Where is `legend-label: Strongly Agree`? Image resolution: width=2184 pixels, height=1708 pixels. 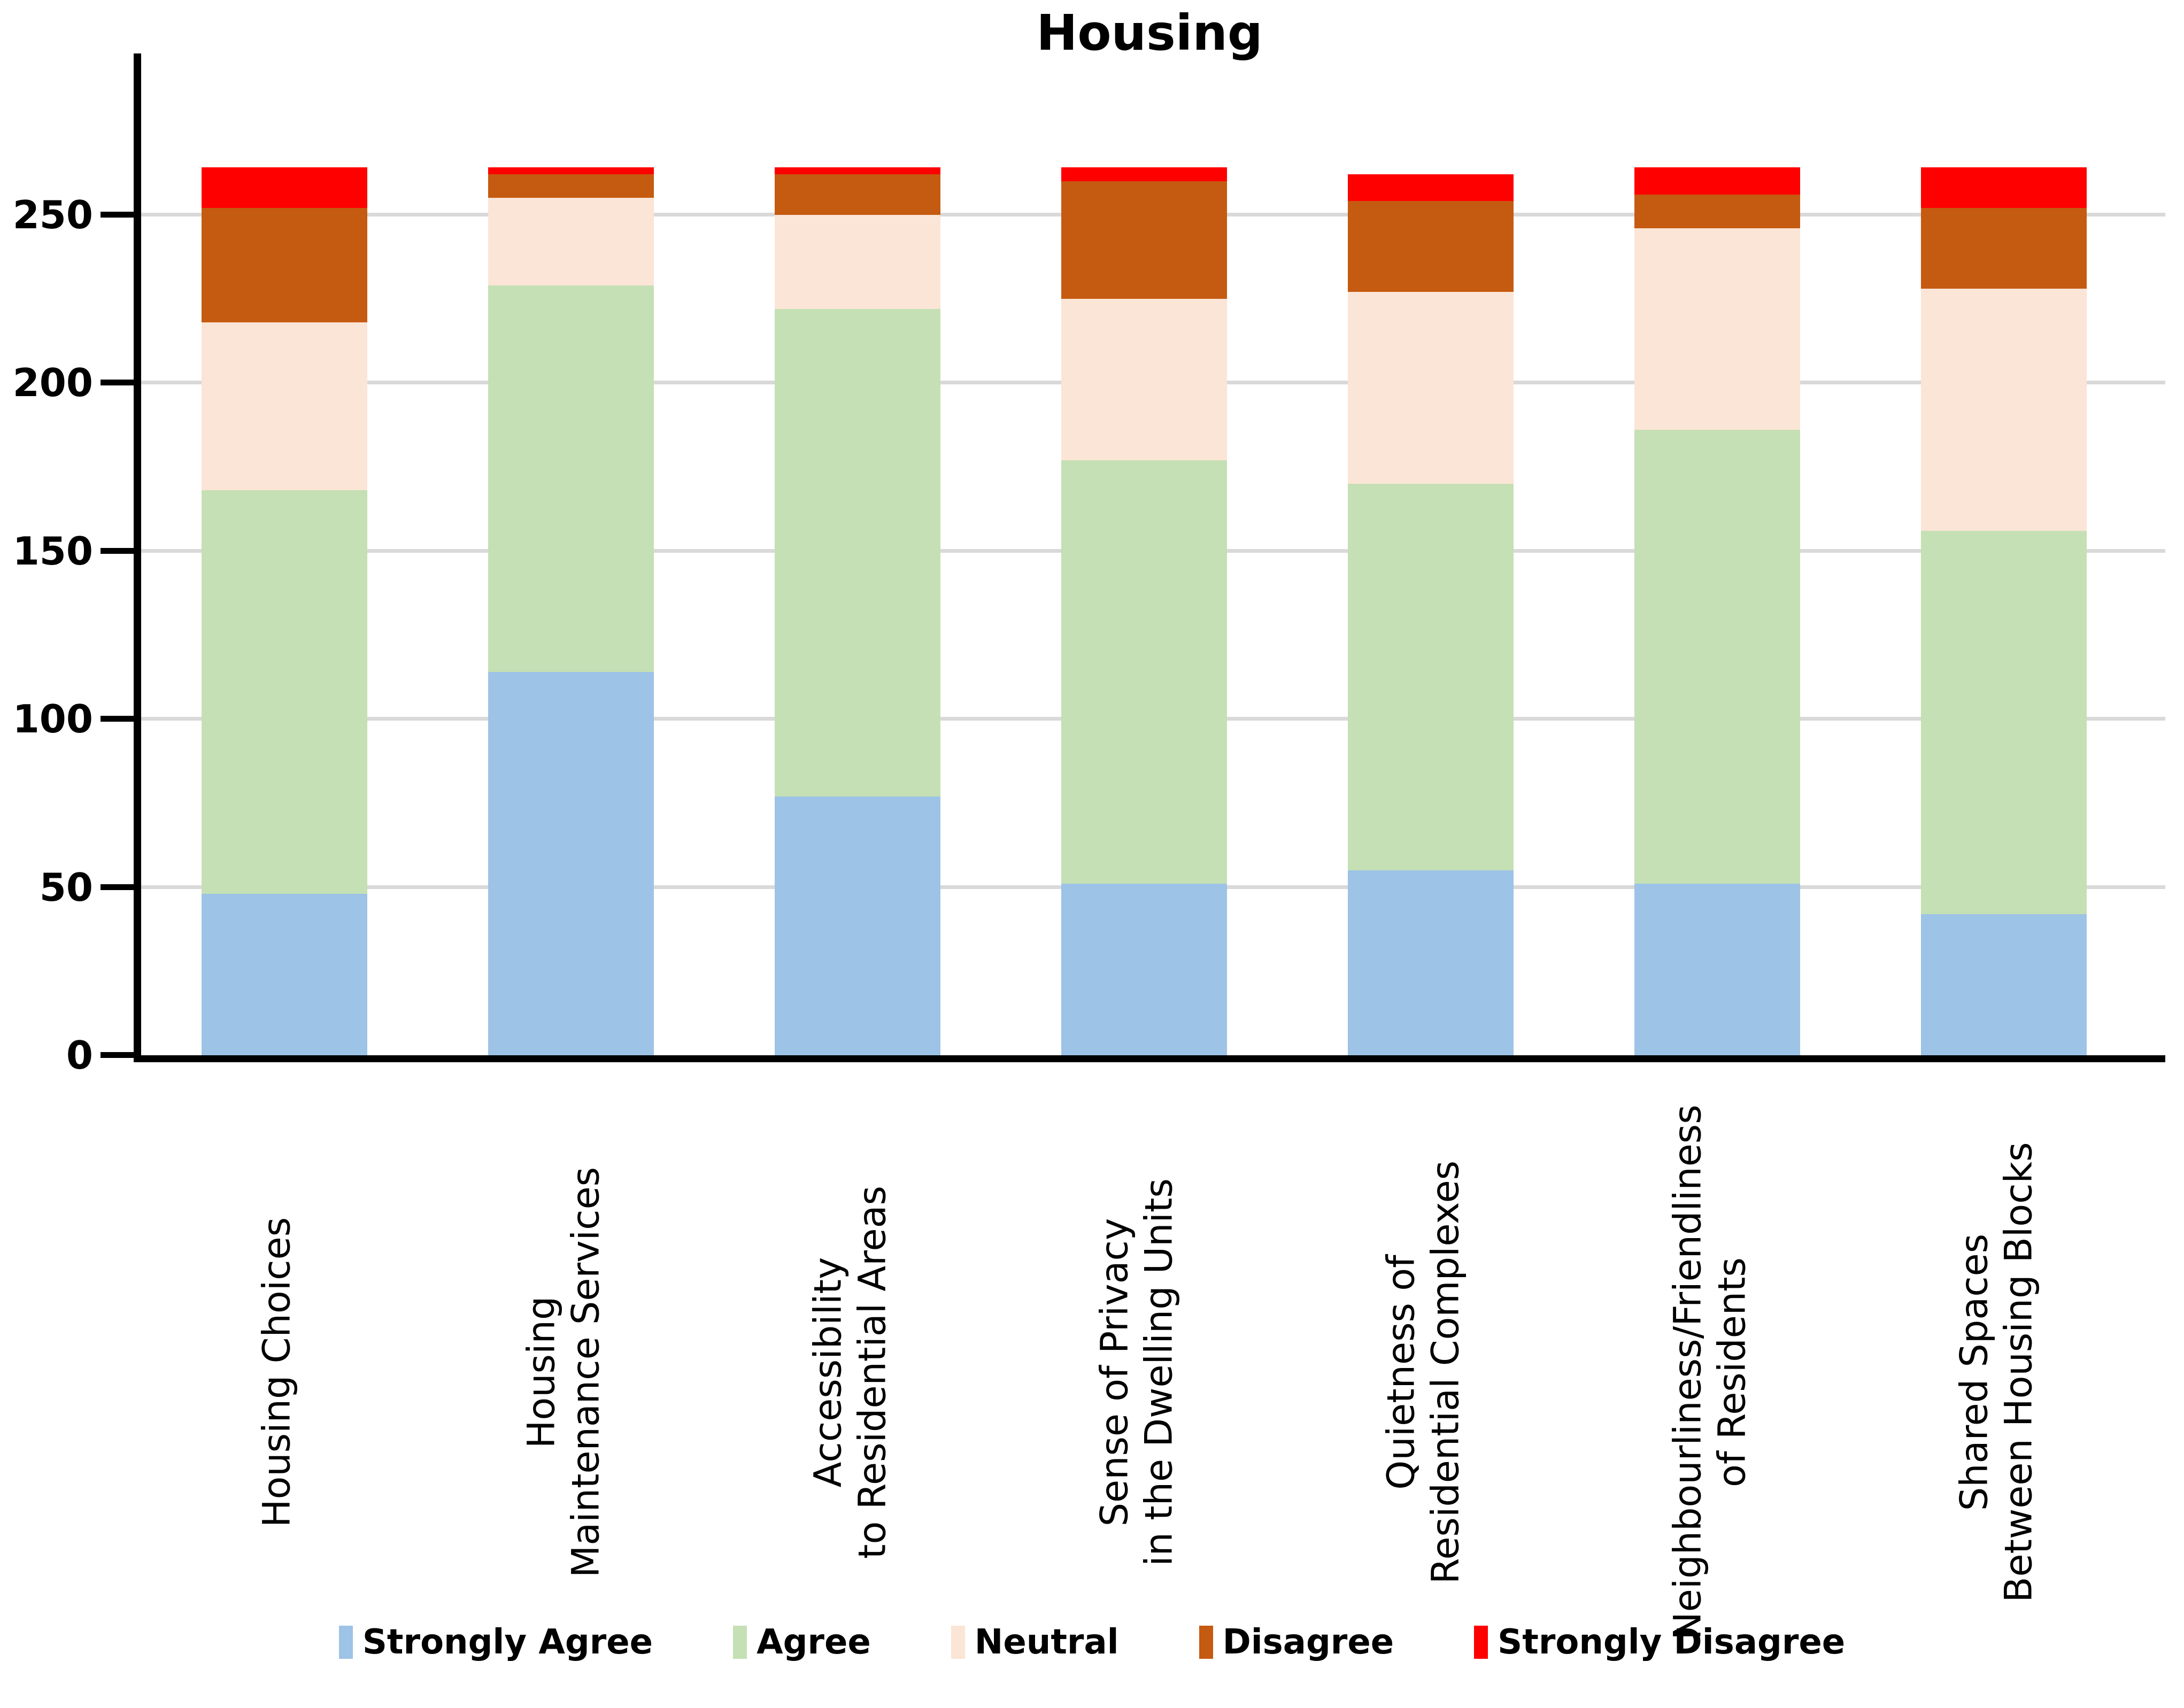 legend-label: Strongly Agree is located at coordinates (508, 1642).